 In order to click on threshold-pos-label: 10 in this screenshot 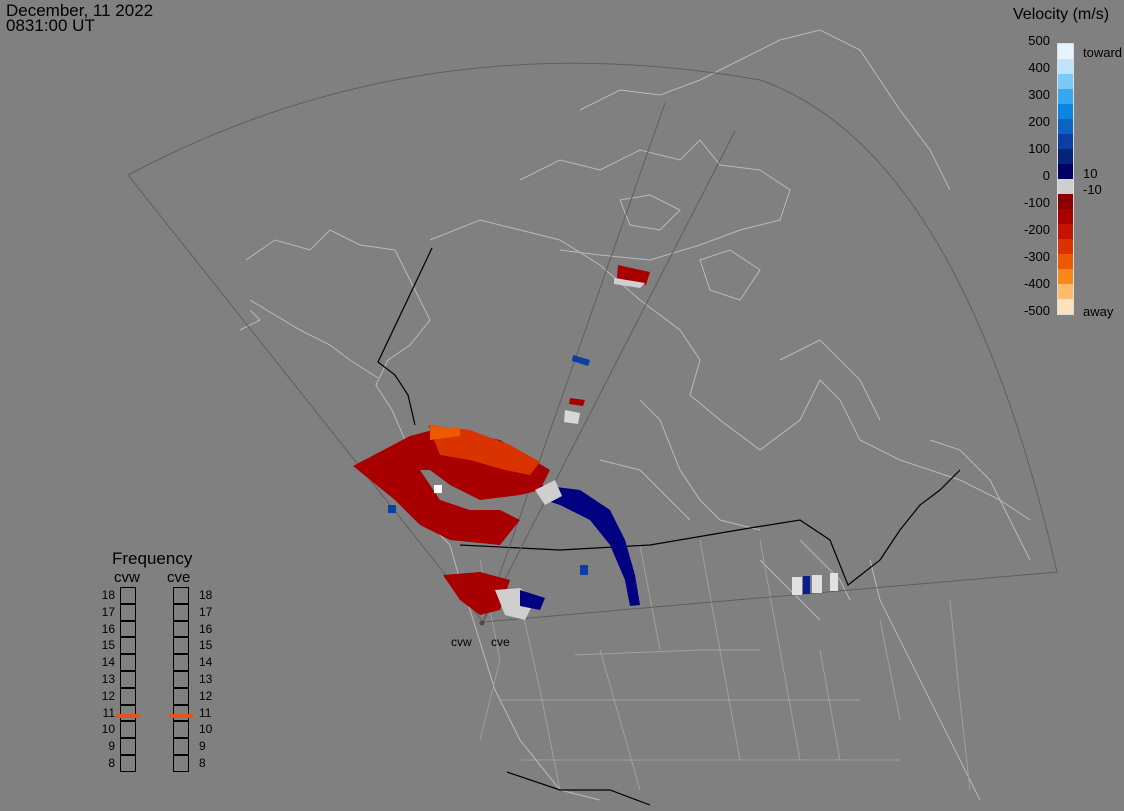, I will do `click(1090, 173)`.